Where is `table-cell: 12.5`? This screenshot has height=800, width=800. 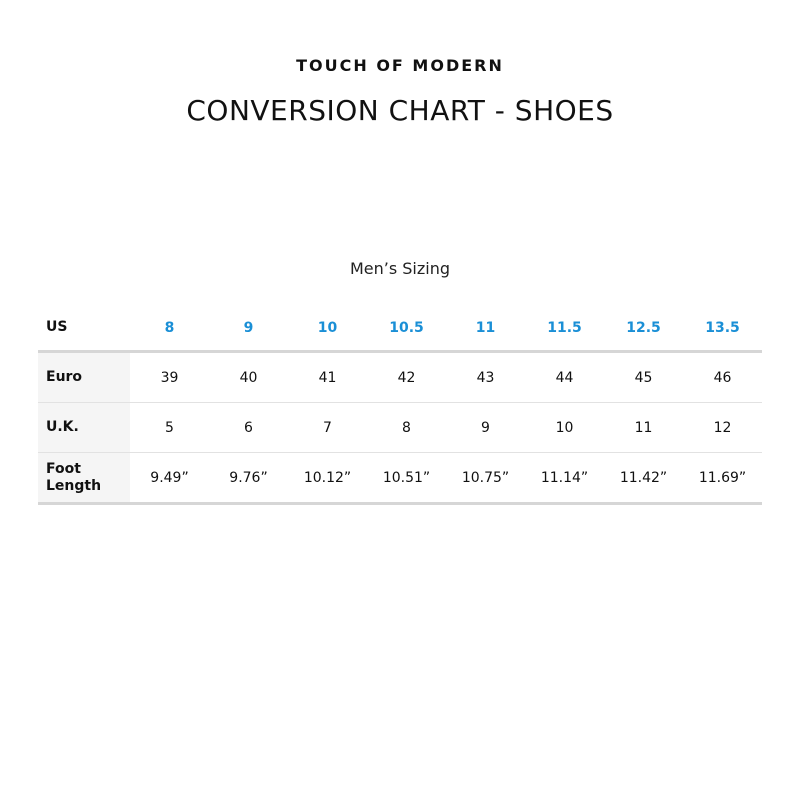 table-cell: 12.5 is located at coordinates (643, 329).